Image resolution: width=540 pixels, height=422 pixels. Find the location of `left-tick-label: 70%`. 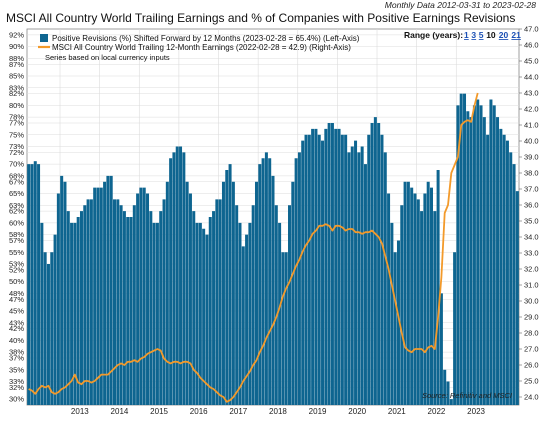

left-tick-label: 70% is located at coordinates (16, 164).